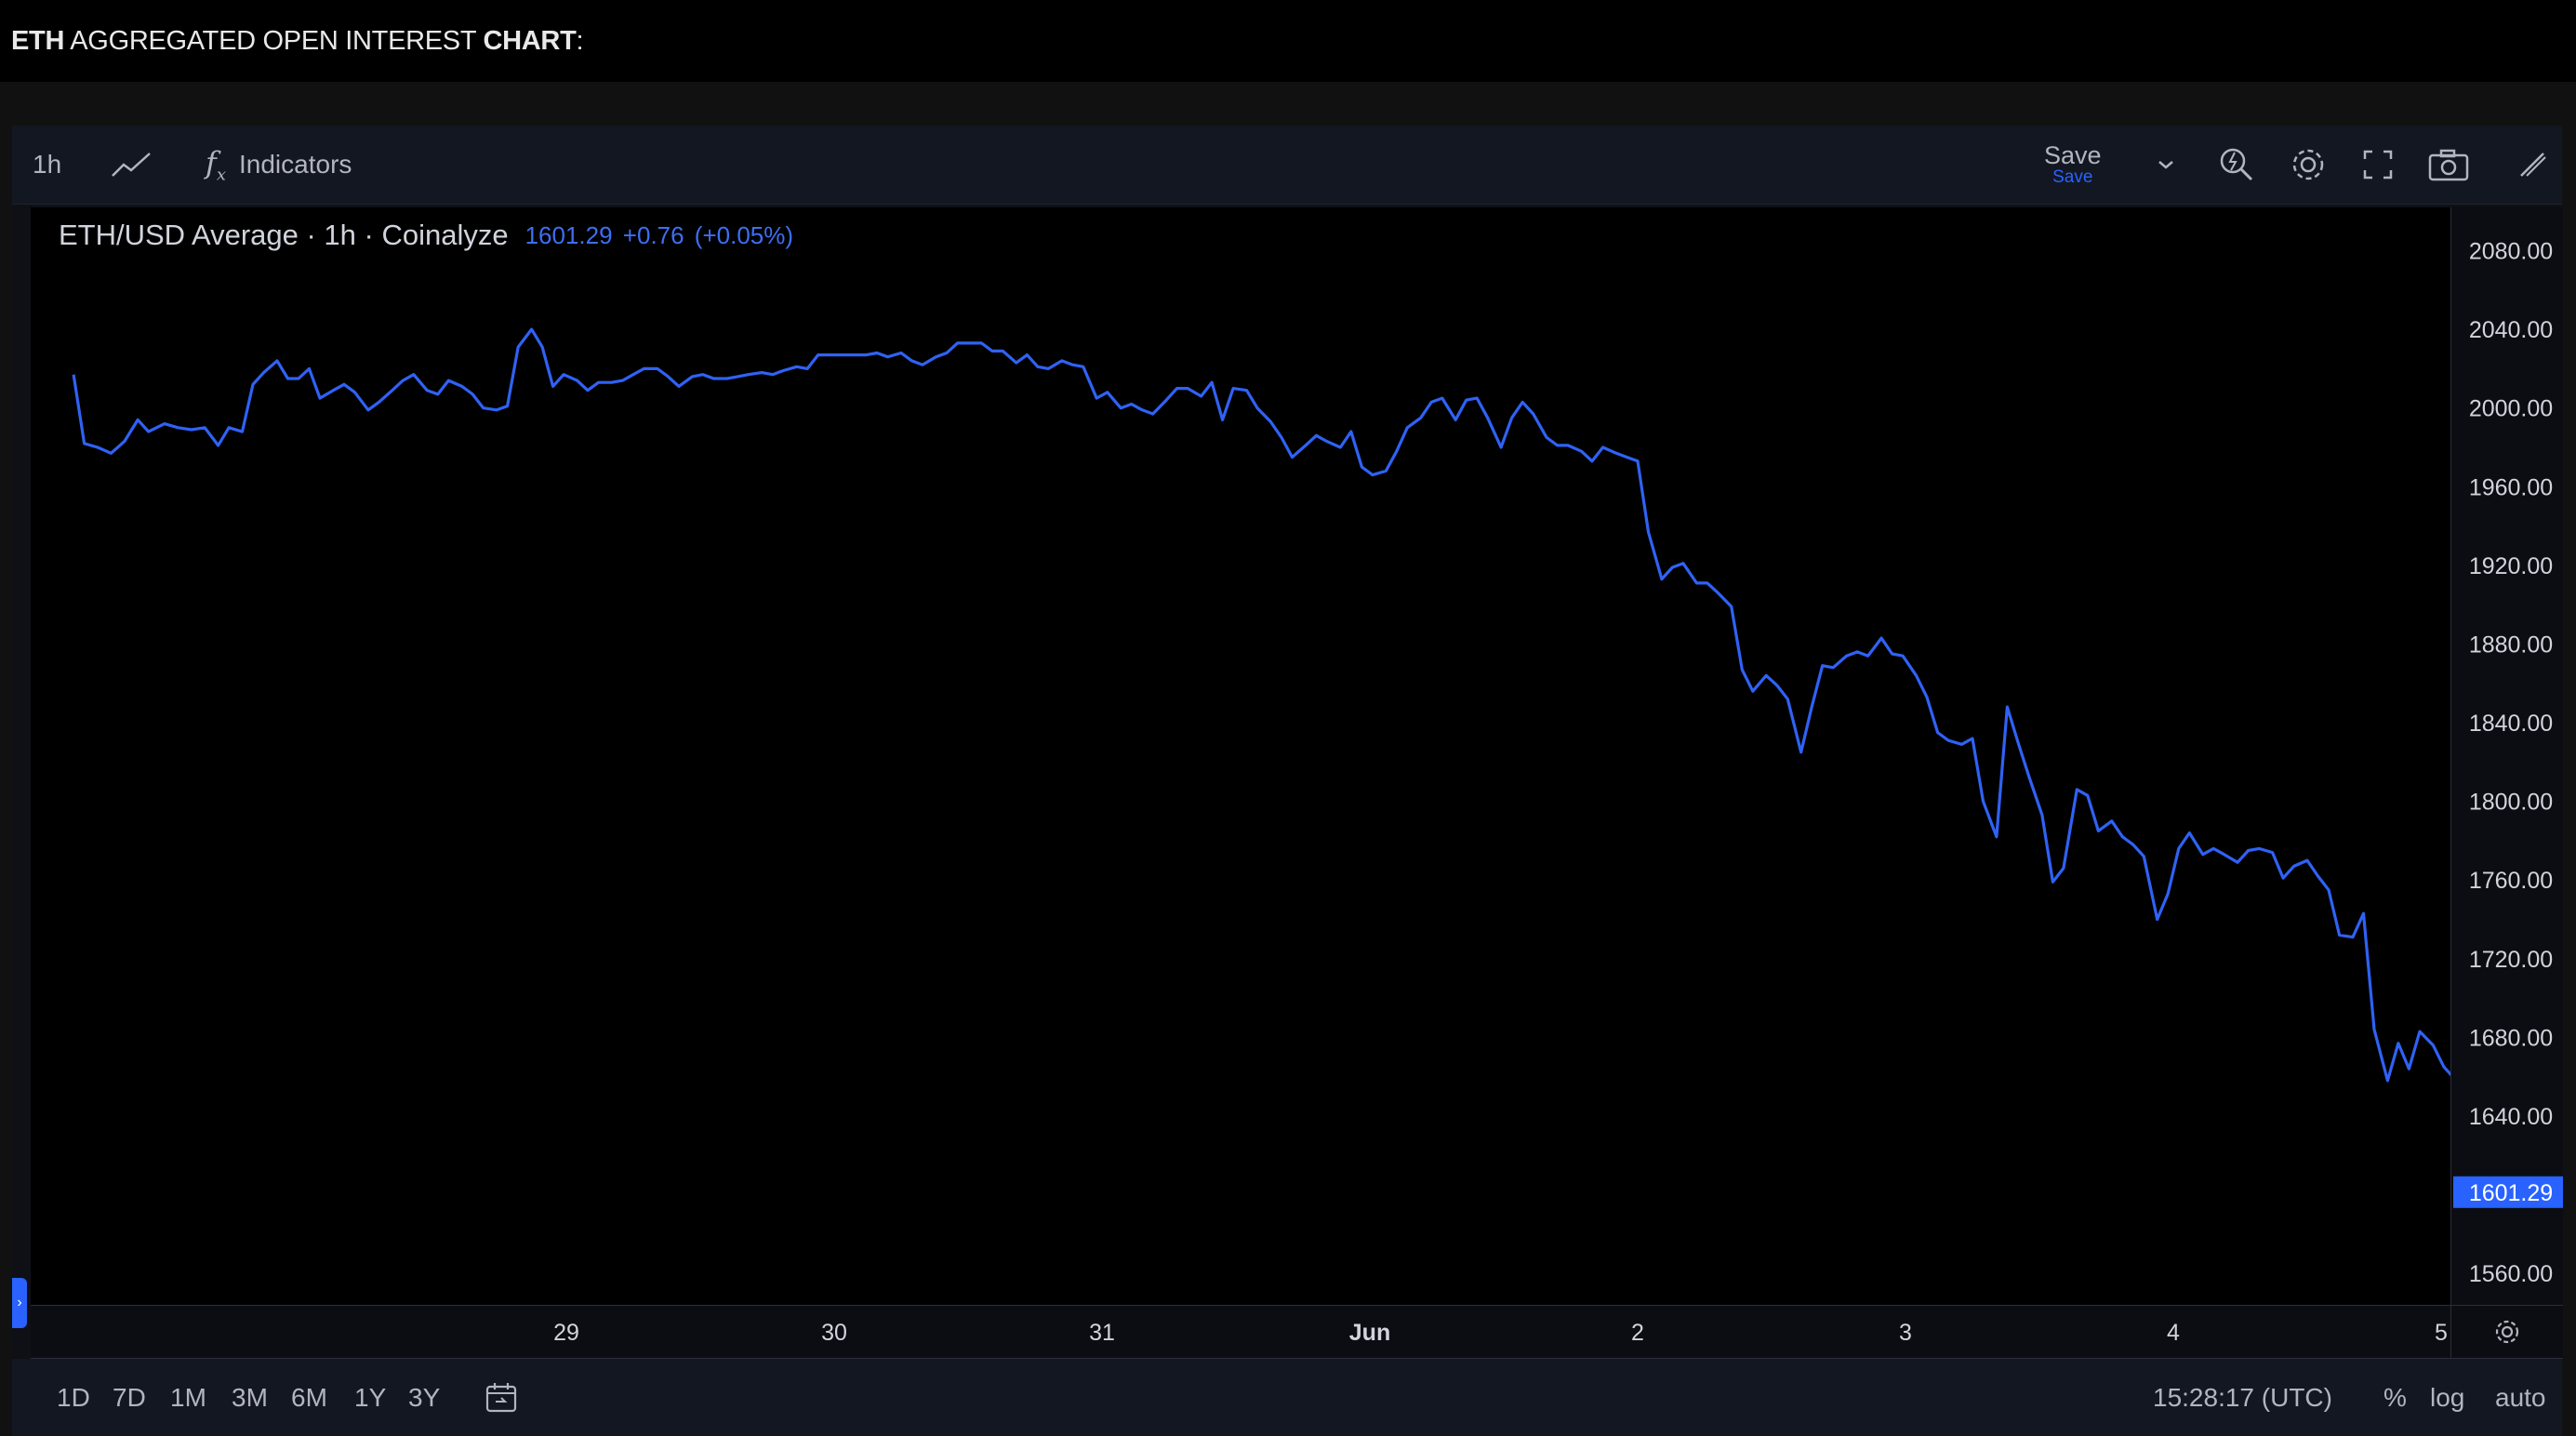 The image size is (2576, 1436). I want to click on clock-label: 15:28:17 (UTC), so click(2242, 1397).